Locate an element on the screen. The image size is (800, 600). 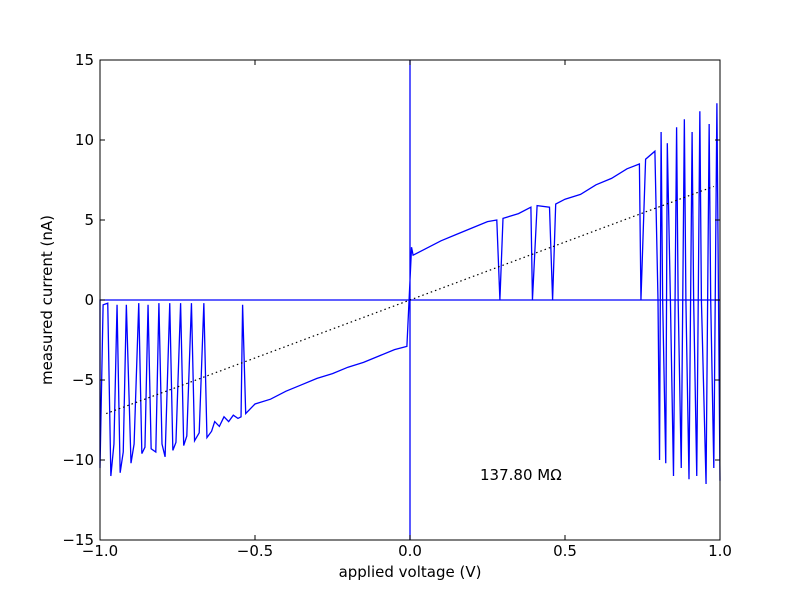
y-tick-label: −15 is located at coordinates (78, 540).